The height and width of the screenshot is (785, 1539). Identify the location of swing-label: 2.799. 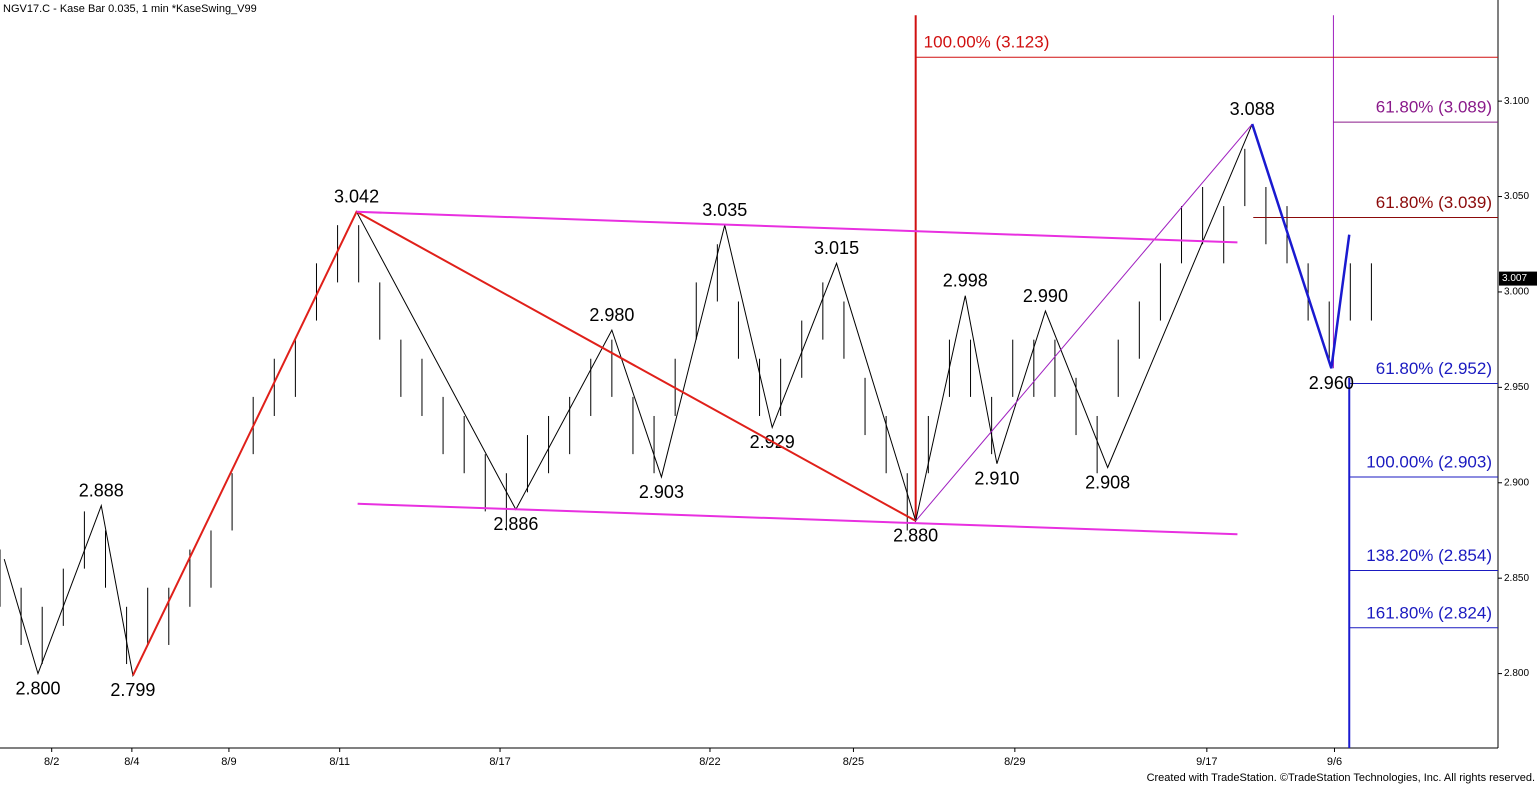
(132, 690).